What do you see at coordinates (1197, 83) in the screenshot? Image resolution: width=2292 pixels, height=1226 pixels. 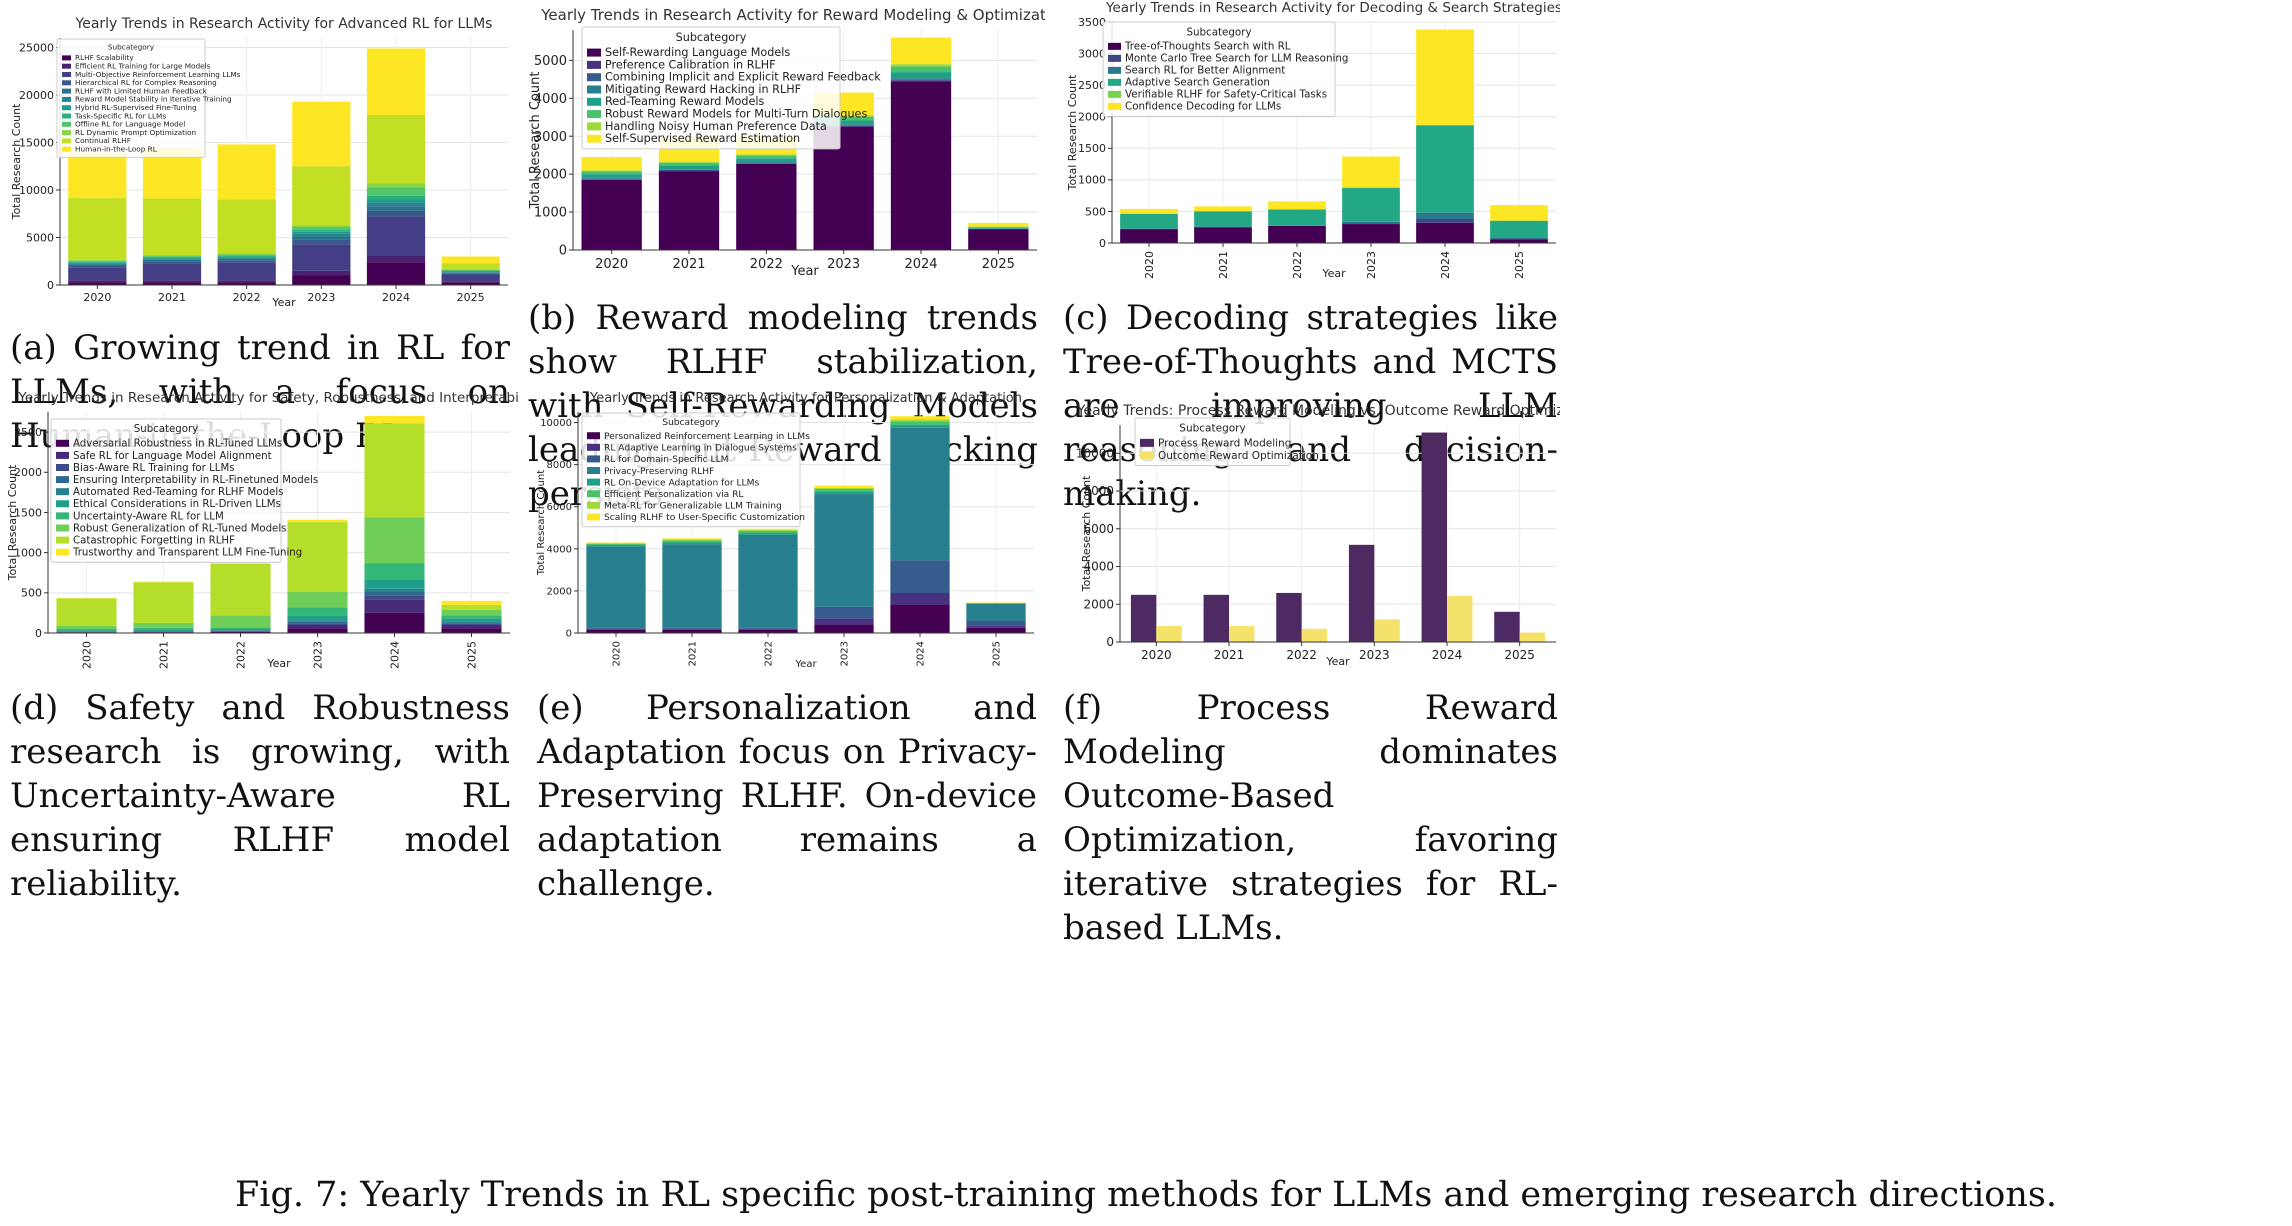 I see `legend-label: Adaptive Search Generation` at bounding box center [1197, 83].